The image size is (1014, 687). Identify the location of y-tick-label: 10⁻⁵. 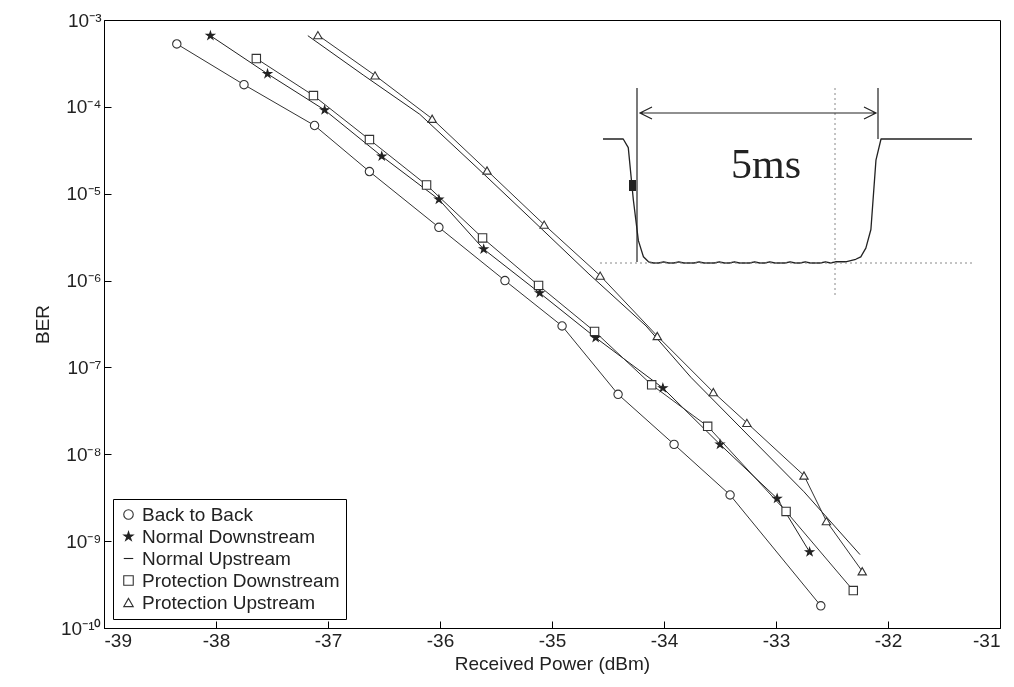
(84, 194).